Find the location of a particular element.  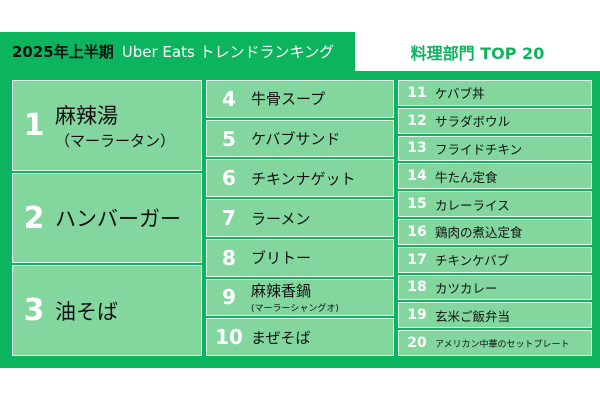

ranking-item: 13 フライドチキン is located at coordinates (495, 148).